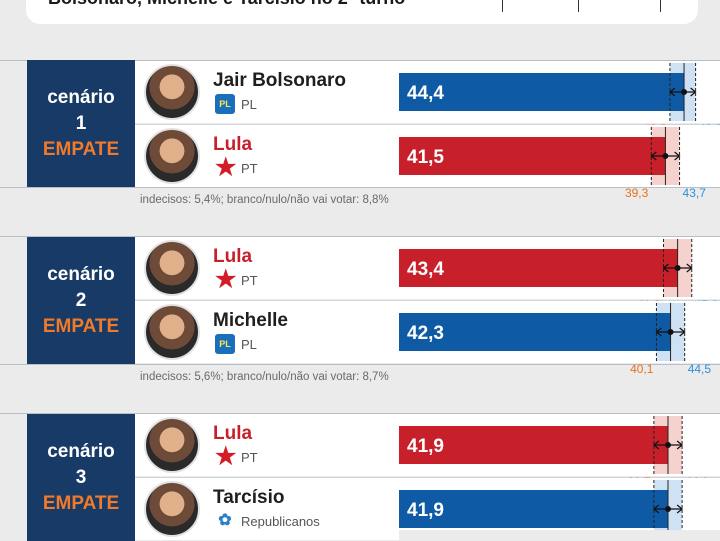  Describe the element at coordinates (425, 93) in the screenshot. I see `bar-value-label: 44,4` at that location.